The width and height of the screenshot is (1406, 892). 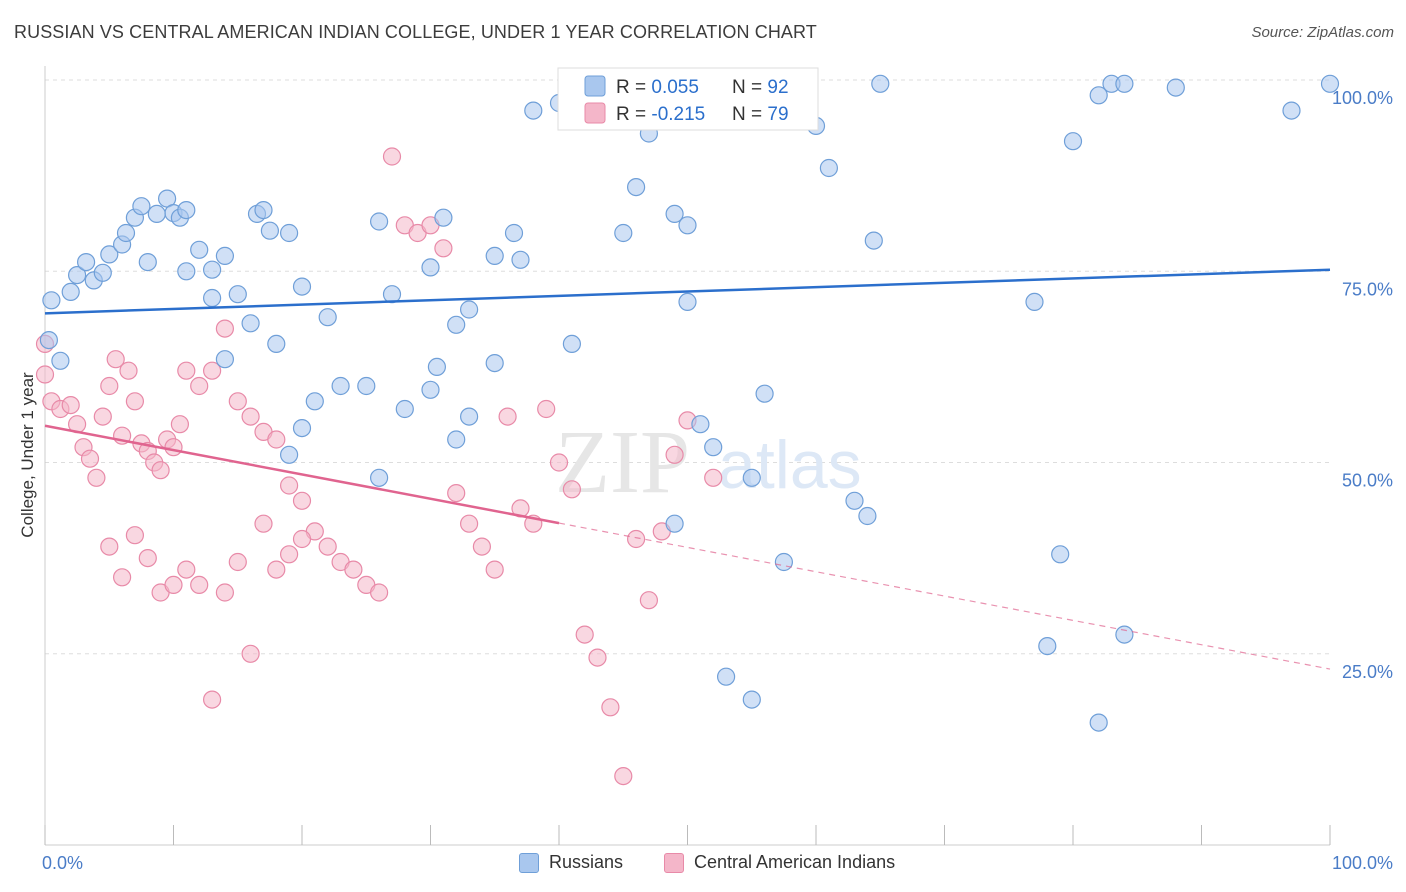 I want to click on source-note: Source: ZipAtlas.com, so click(x=1322, y=32).